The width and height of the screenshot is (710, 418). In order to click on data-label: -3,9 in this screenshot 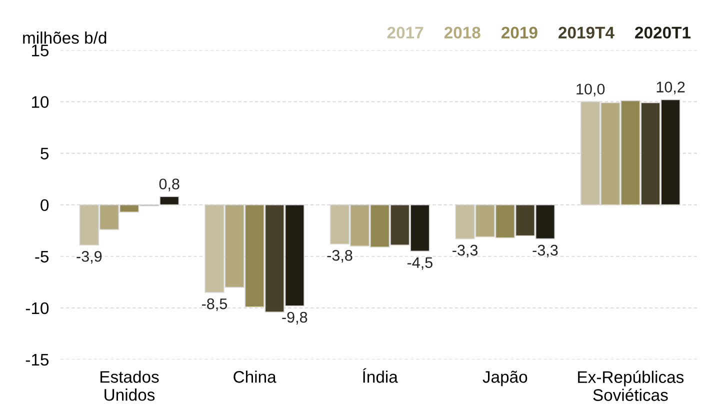, I will do `click(89, 257)`.